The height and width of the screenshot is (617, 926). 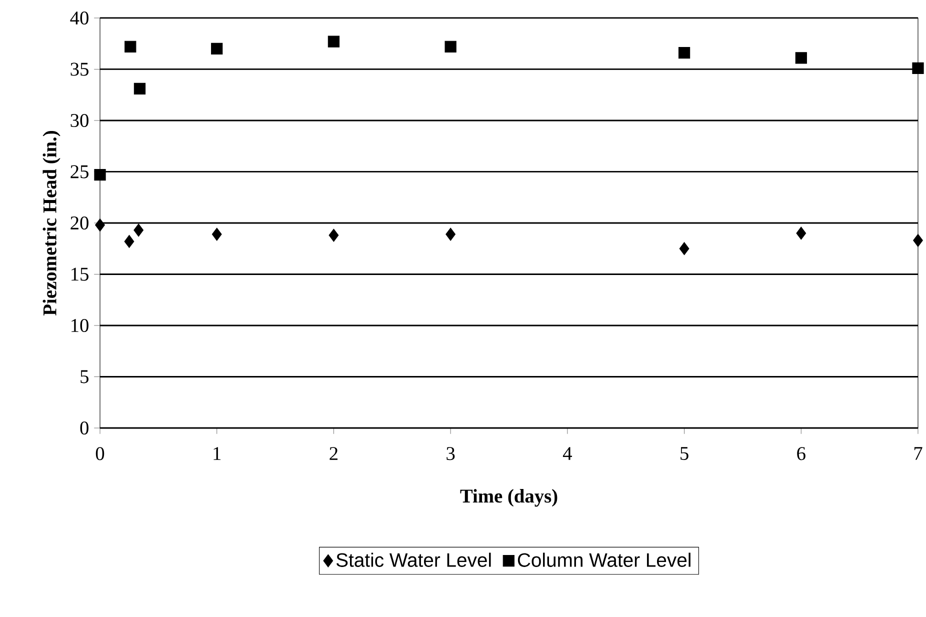 What do you see at coordinates (51, 223) in the screenshot?
I see `y-axis-title: Piezometric Head (in.)` at bounding box center [51, 223].